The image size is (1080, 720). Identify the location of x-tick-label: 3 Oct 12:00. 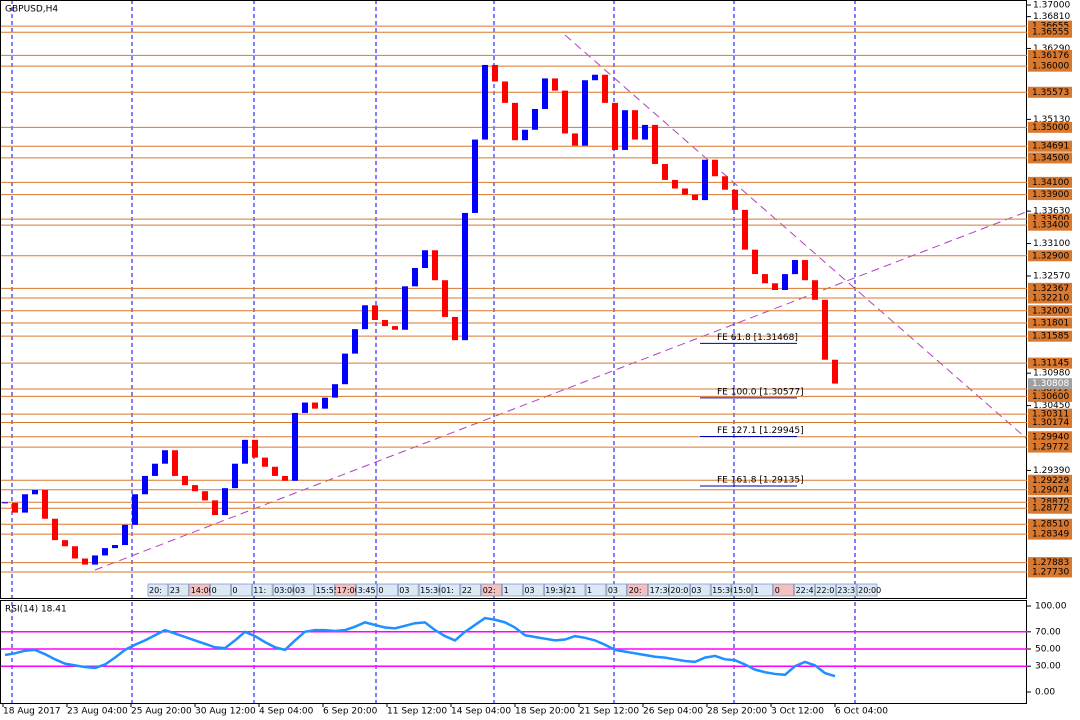
(797, 712).